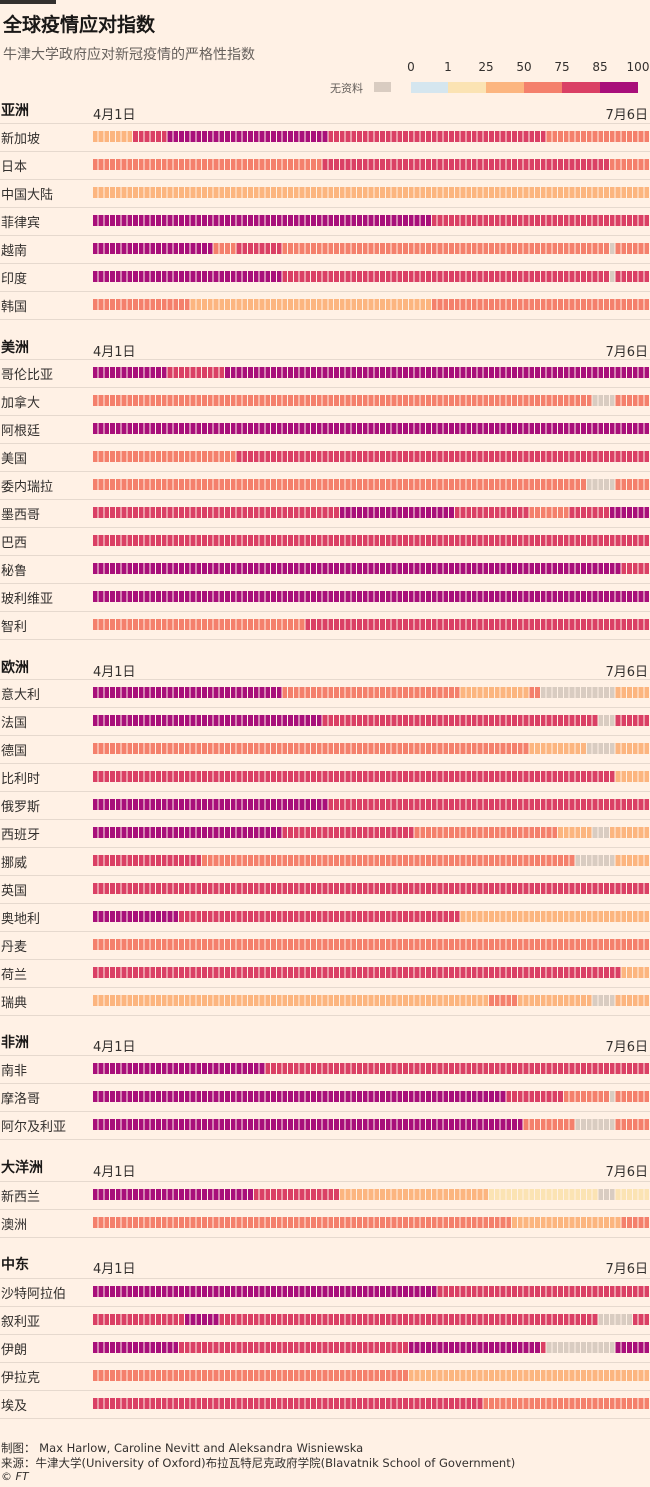  What do you see at coordinates (371, 164) in the screenshot?
I see `country-stringency-bar` at bounding box center [371, 164].